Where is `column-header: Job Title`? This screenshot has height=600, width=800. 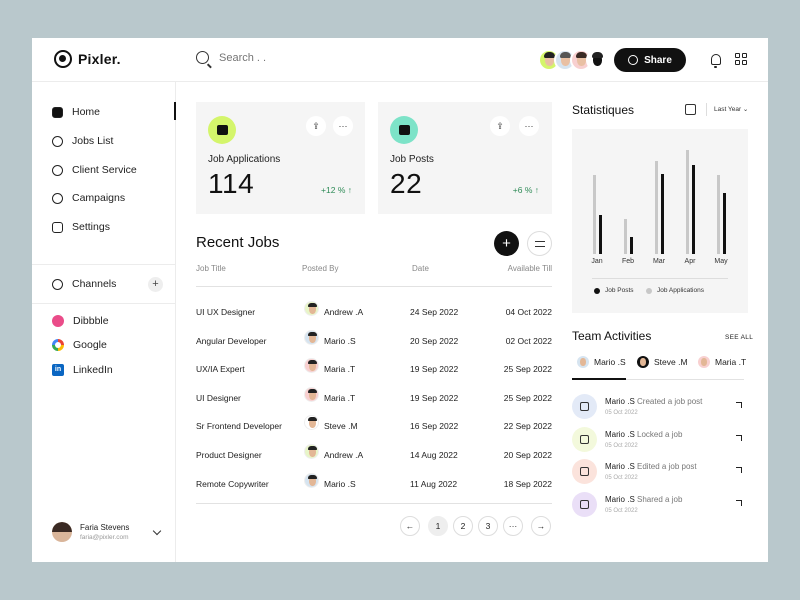
column-header: Job Title is located at coordinates (211, 268).